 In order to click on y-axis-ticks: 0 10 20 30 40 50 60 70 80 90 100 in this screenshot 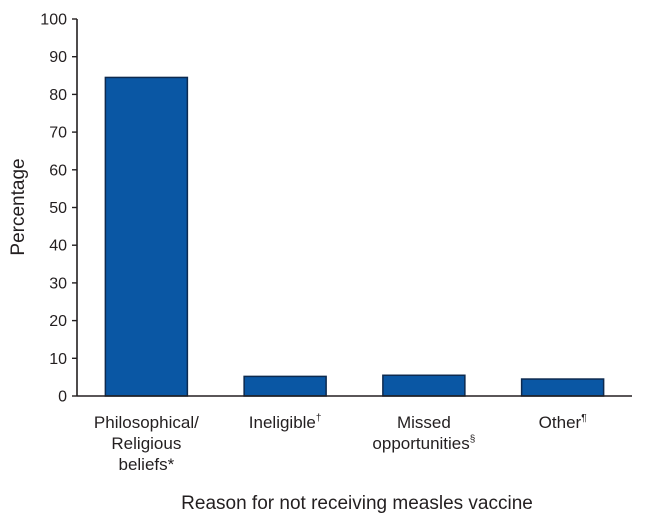, I will do `click(58, 209)`.